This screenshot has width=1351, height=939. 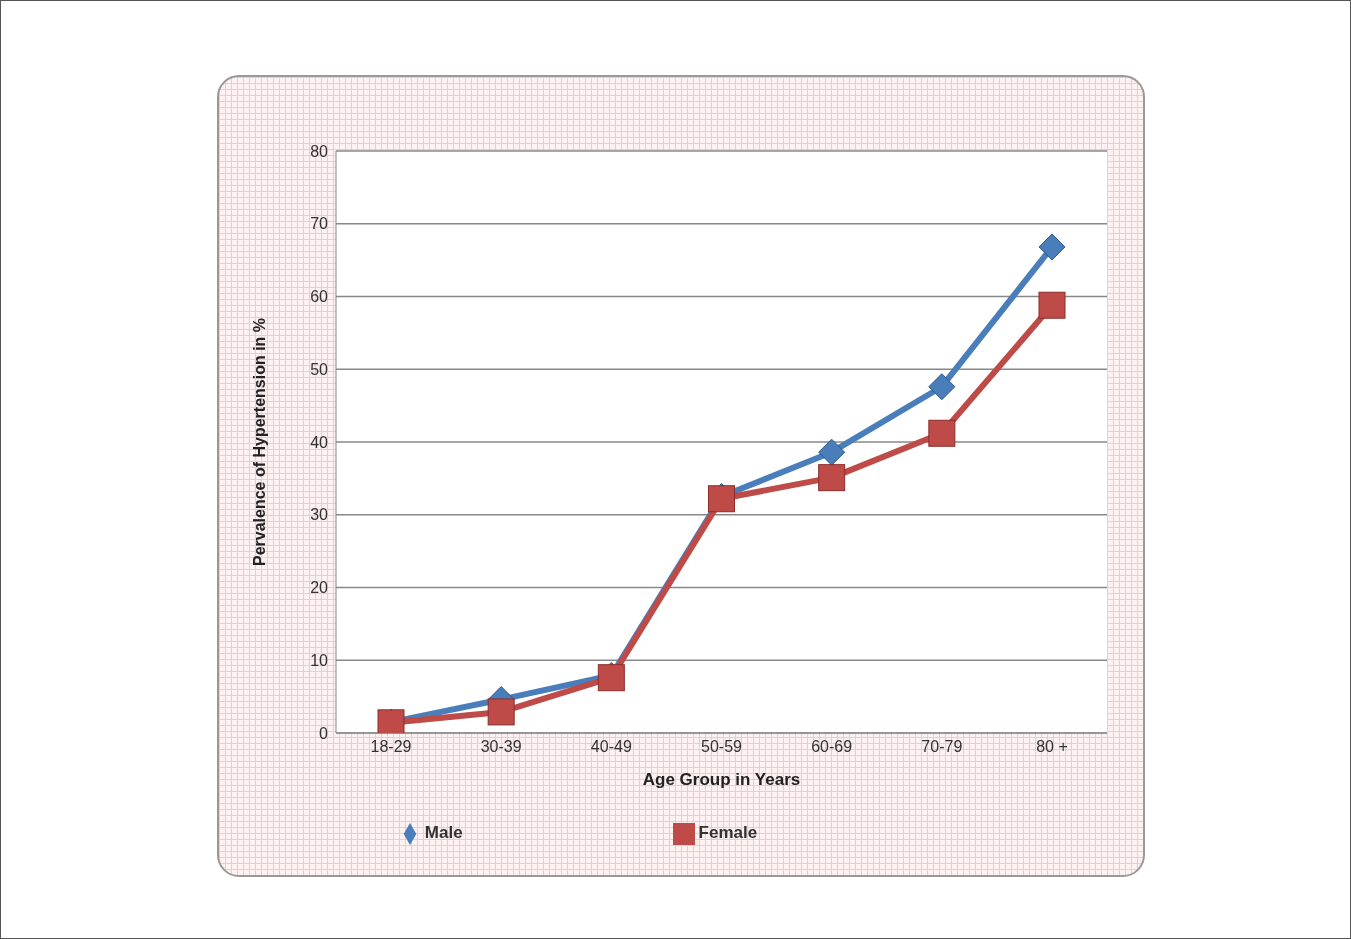 I want to click on y-tick-label: 50, so click(x=319, y=369).